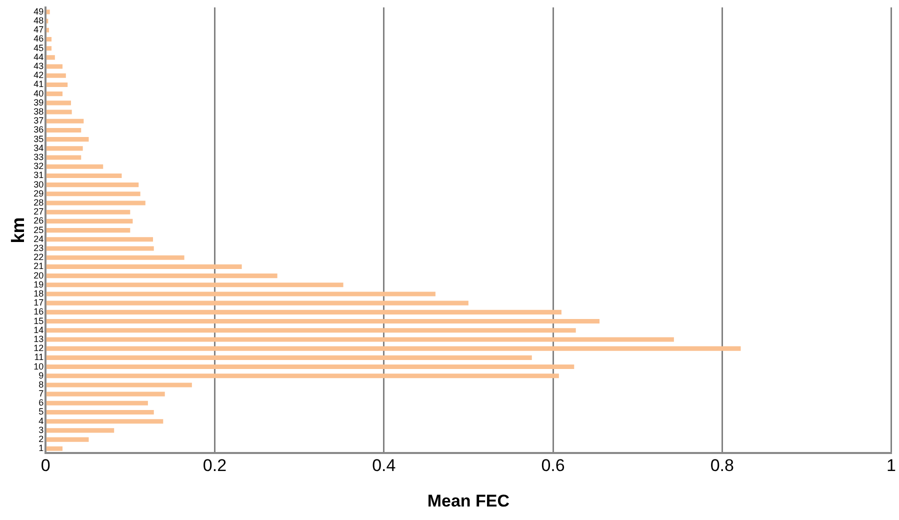 This screenshot has height=520, width=899. I want to click on y-tick-label: 11, so click(39, 357).